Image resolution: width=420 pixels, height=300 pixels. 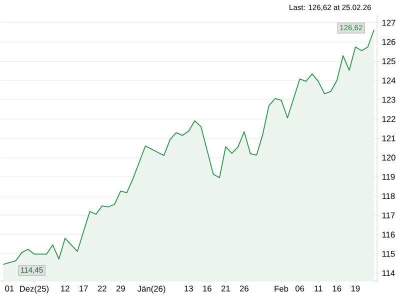 What do you see at coordinates (389, 157) in the screenshot?
I see `y-tick-label: 120` at bounding box center [389, 157].